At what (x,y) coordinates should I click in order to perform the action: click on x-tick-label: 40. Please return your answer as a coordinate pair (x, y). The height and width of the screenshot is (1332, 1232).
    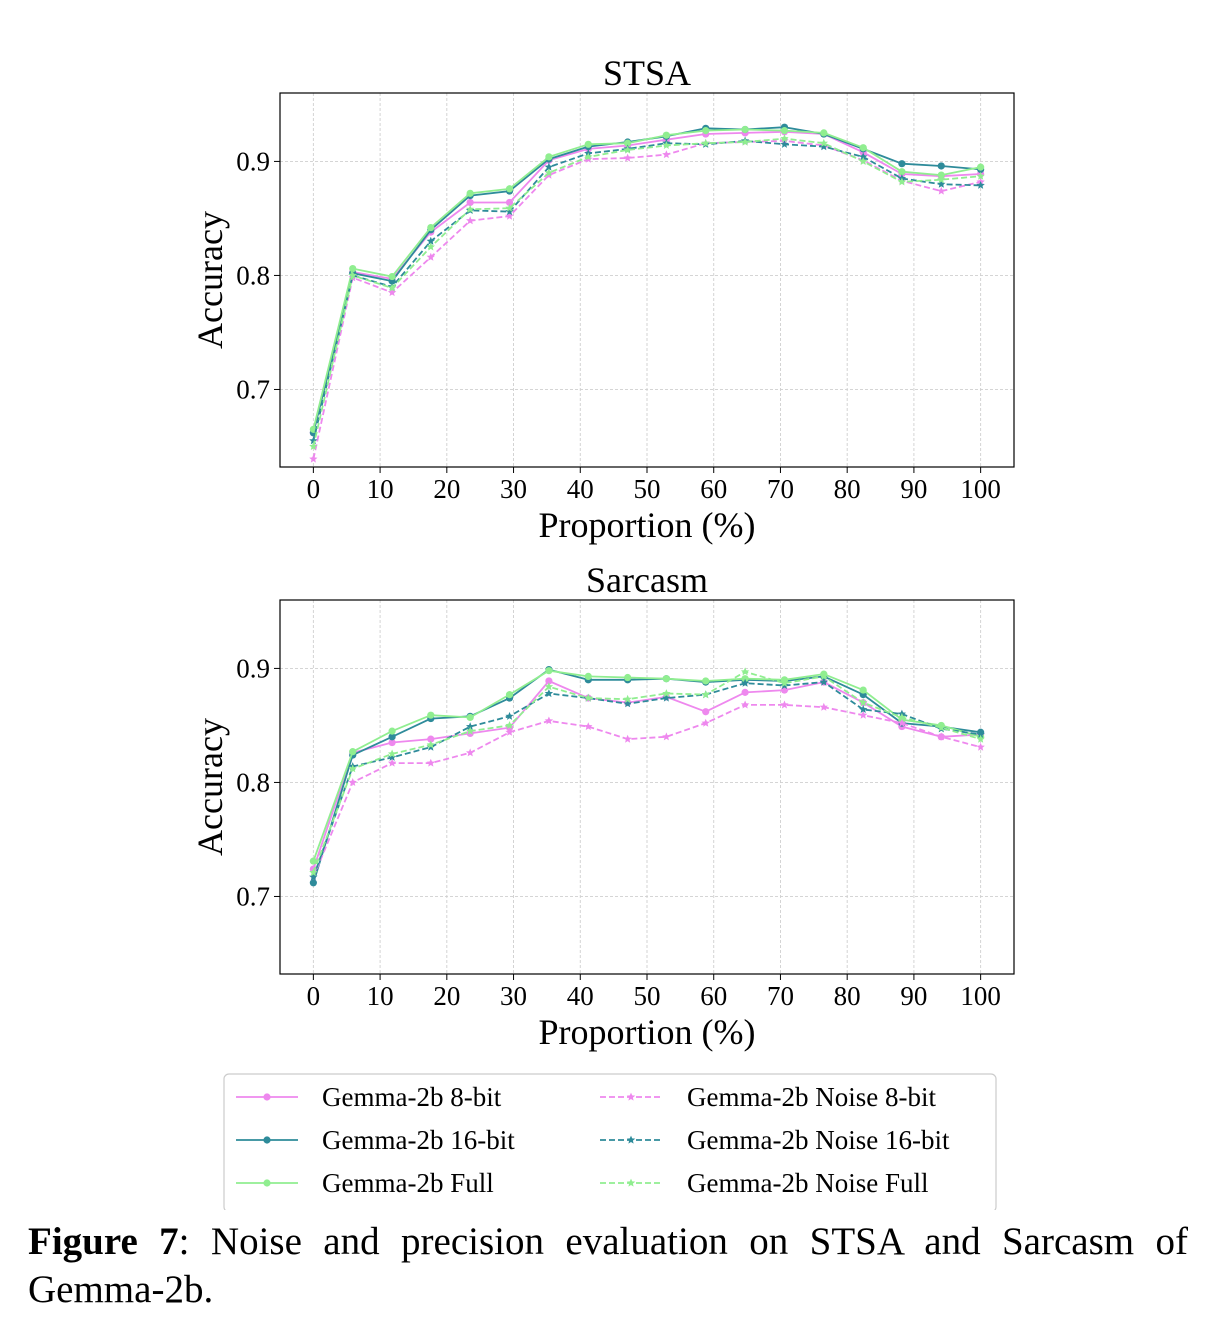
    Looking at the image, I should click on (580, 996).